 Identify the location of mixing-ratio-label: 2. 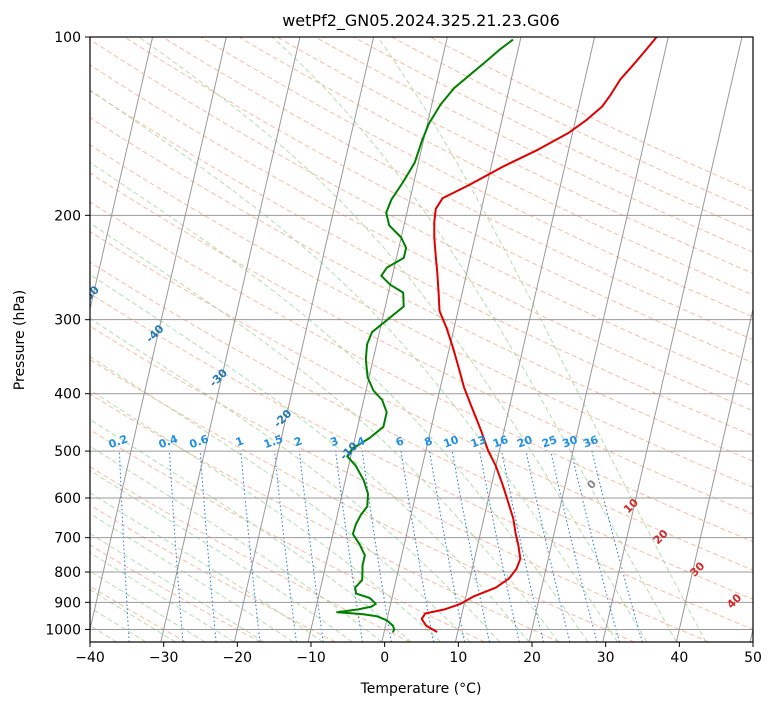
(298, 441).